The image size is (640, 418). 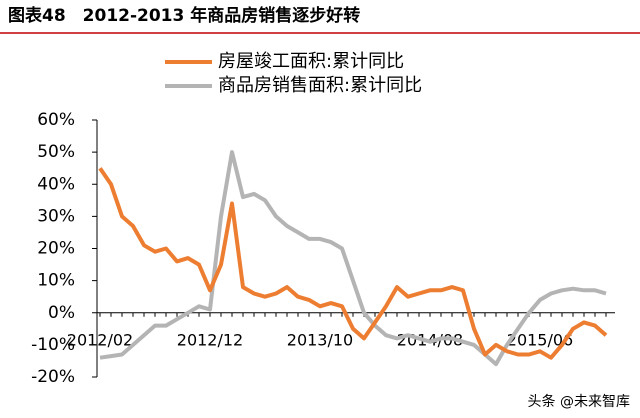 I want to click on y-tick-label: 0%, so click(x=61, y=313).